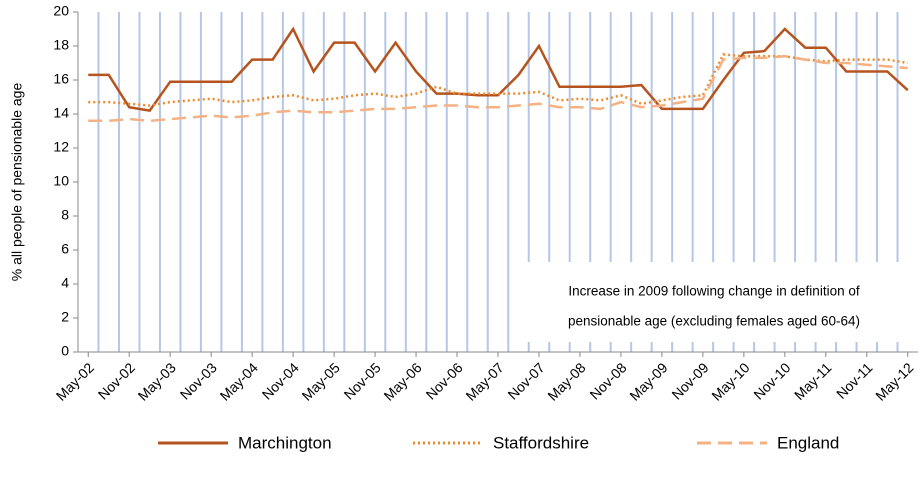 The width and height of the screenshot is (923, 493). I want to click on x-tick-label: May-12, so click(894, 381).